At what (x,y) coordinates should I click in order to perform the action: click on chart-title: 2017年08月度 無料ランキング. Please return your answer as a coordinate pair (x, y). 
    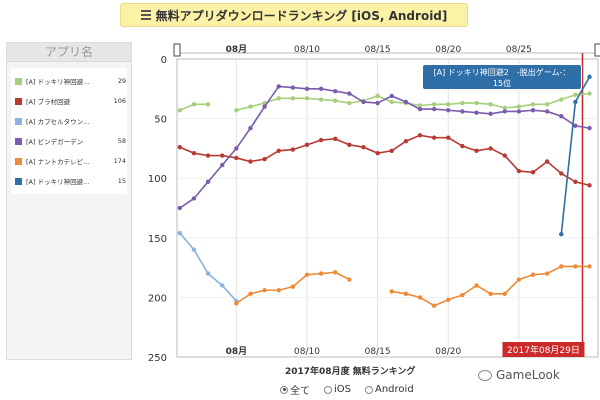
    Looking at the image, I should click on (350, 372).